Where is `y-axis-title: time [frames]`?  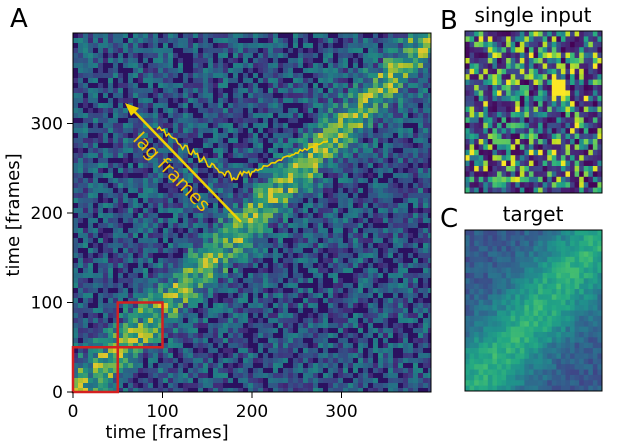
y-axis-title: time [frames] is located at coordinates (13, 214).